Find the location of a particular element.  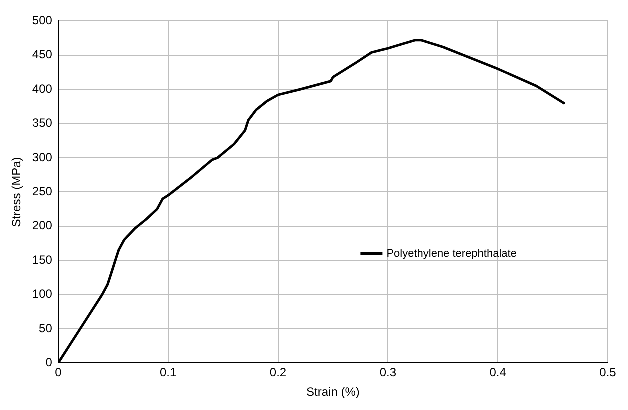

y-tick-label: 400 is located at coordinates (42, 89).